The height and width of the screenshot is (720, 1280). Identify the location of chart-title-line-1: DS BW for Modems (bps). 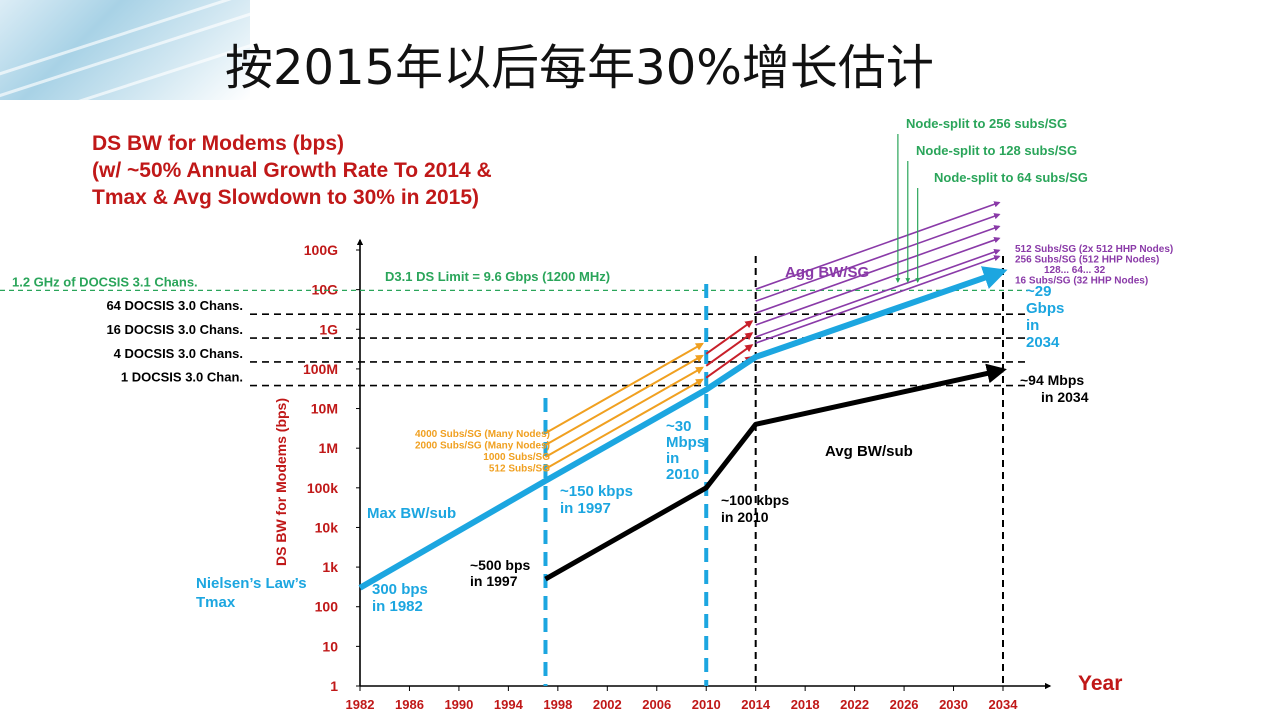
(218, 143).